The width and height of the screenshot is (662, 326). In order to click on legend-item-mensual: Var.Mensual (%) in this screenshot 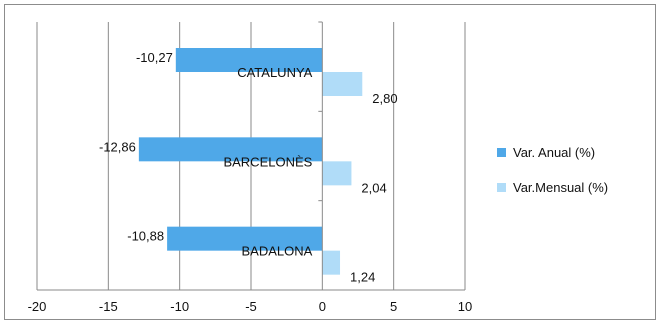, I will do `click(552, 187)`.